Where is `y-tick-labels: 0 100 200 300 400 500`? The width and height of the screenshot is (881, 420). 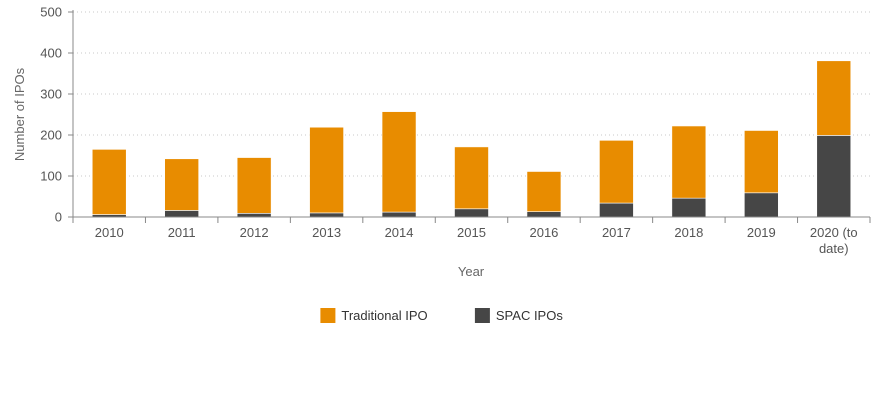
y-tick-labels: 0 100 200 300 400 500 is located at coordinates (51, 115).